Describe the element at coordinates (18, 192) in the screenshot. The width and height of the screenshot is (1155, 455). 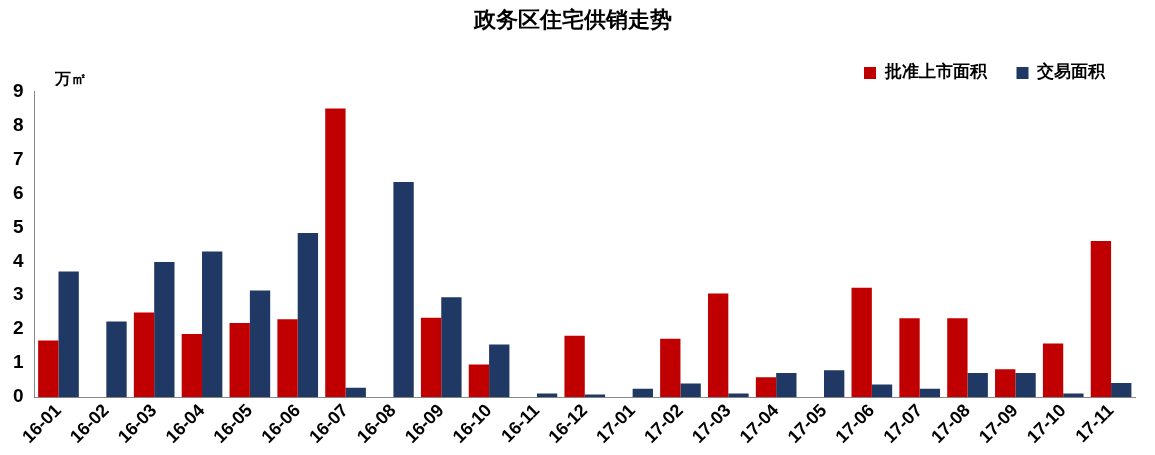
I see `y-tick-label: 6` at that location.